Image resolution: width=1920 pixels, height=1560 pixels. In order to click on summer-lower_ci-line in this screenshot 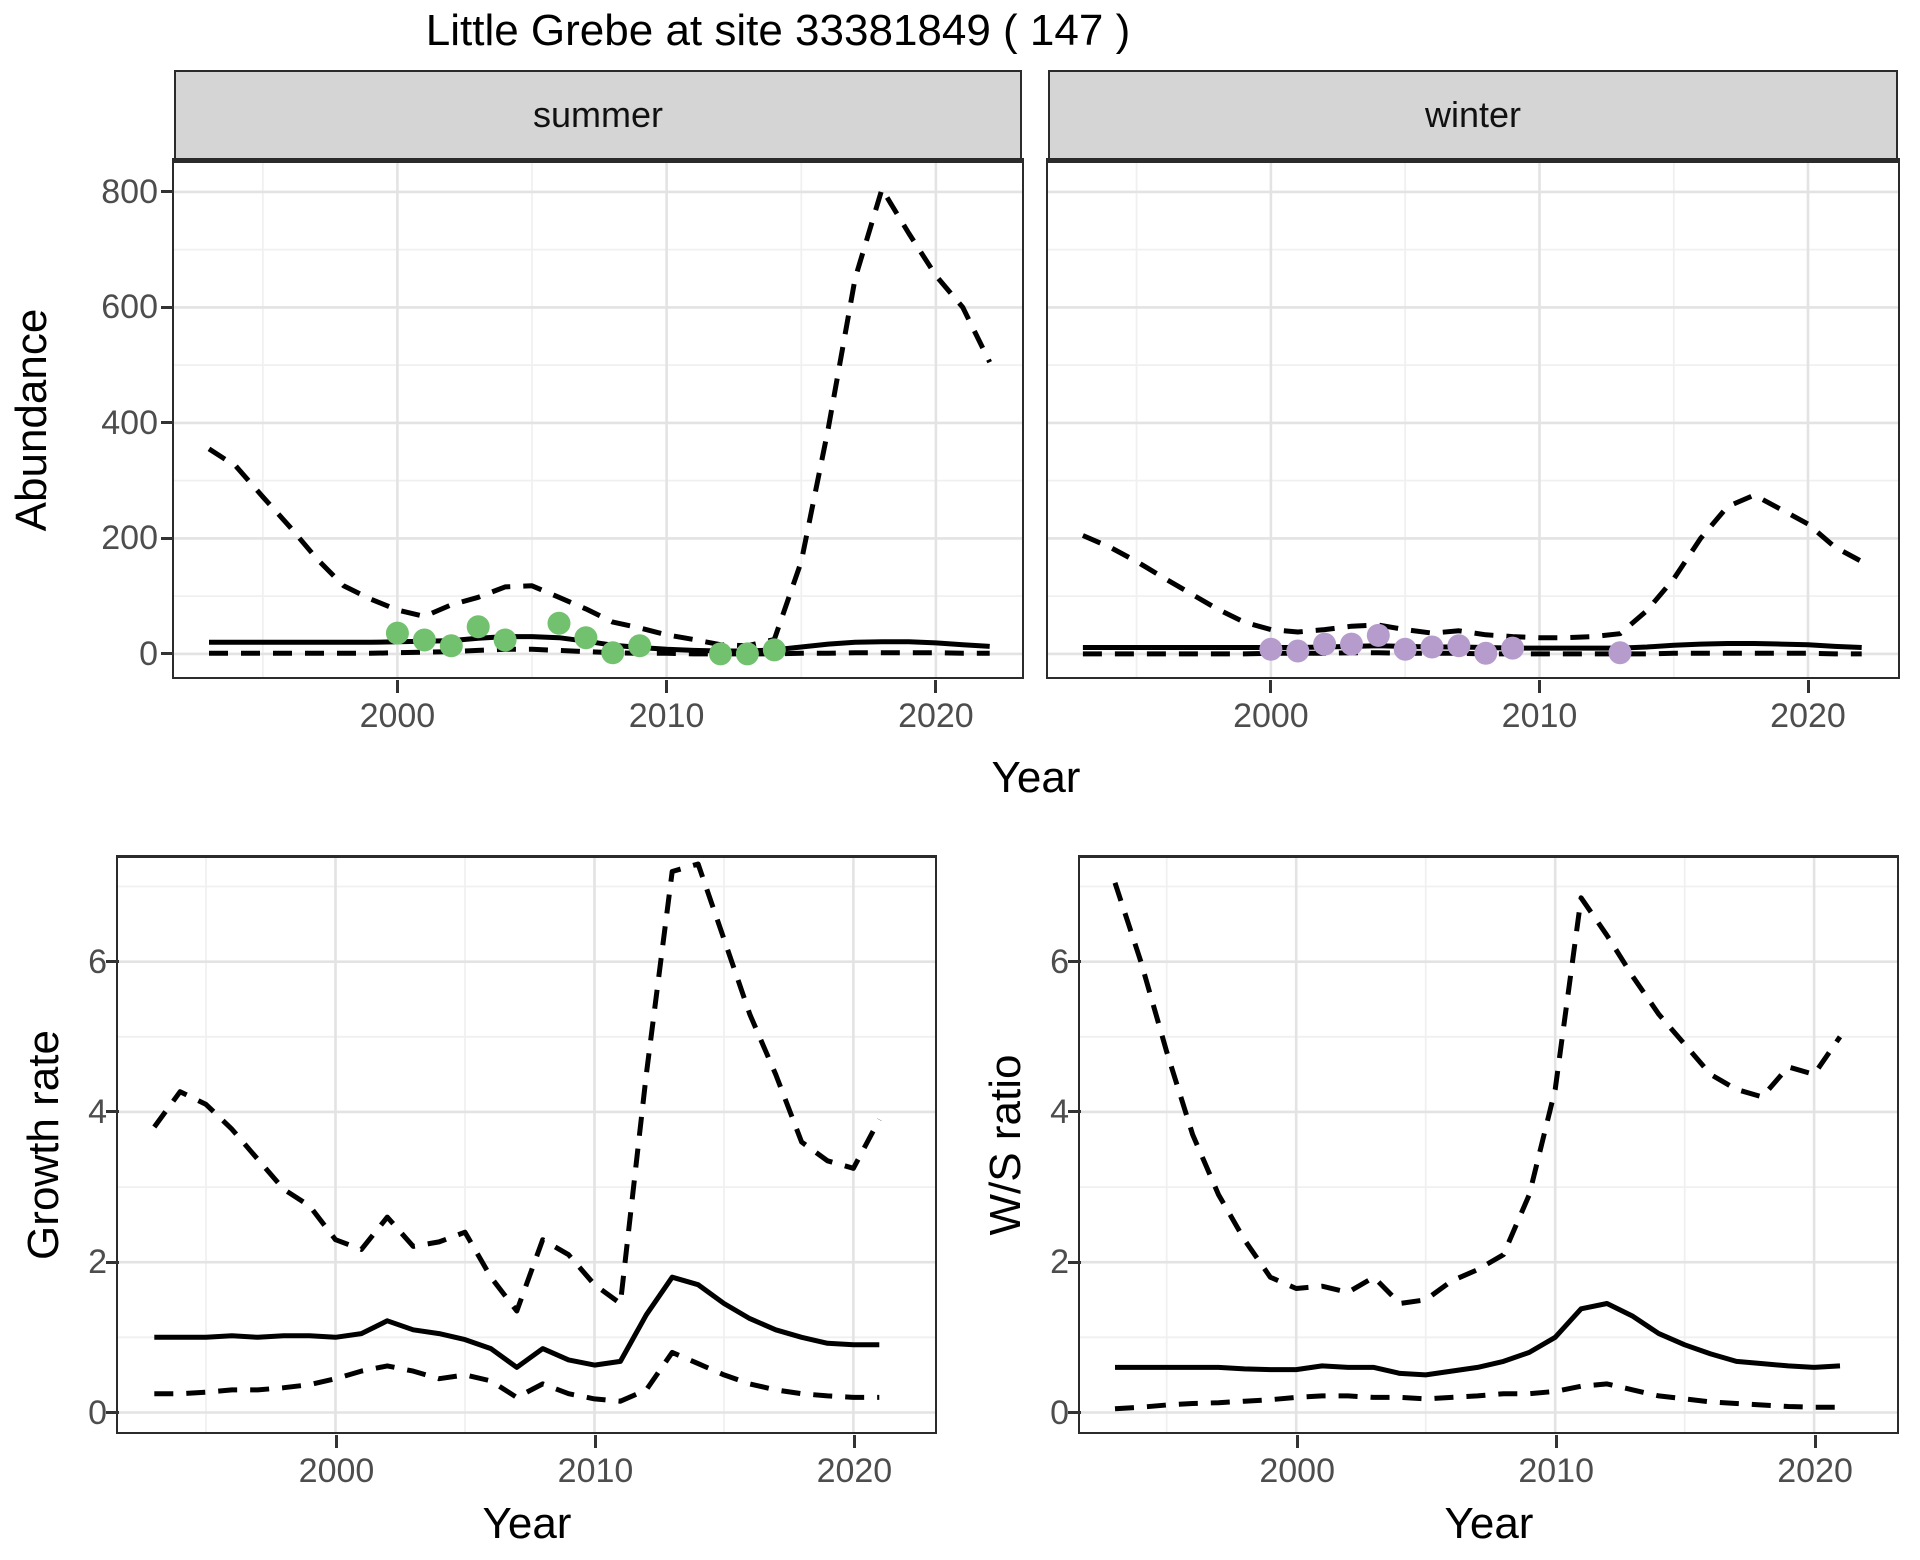, I will do `click(599, 651)`.